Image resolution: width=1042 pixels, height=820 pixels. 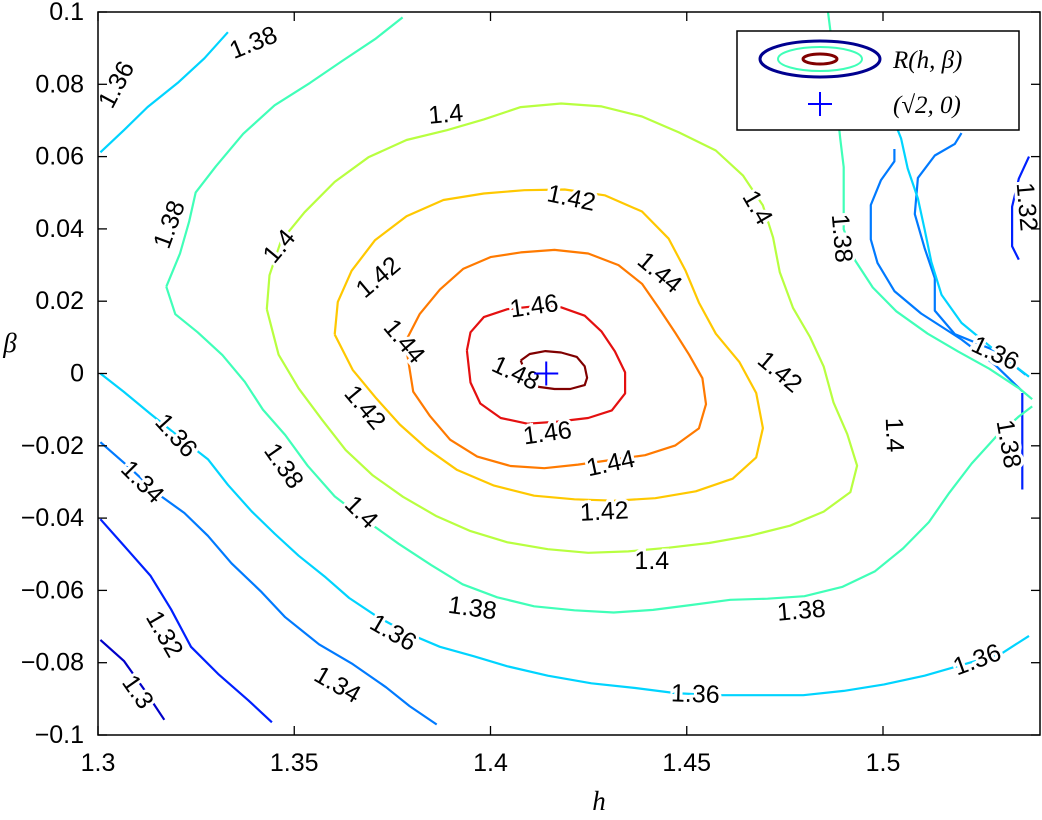 I want to click on contour-label-16: 1.36, so click(x=995, y=353).